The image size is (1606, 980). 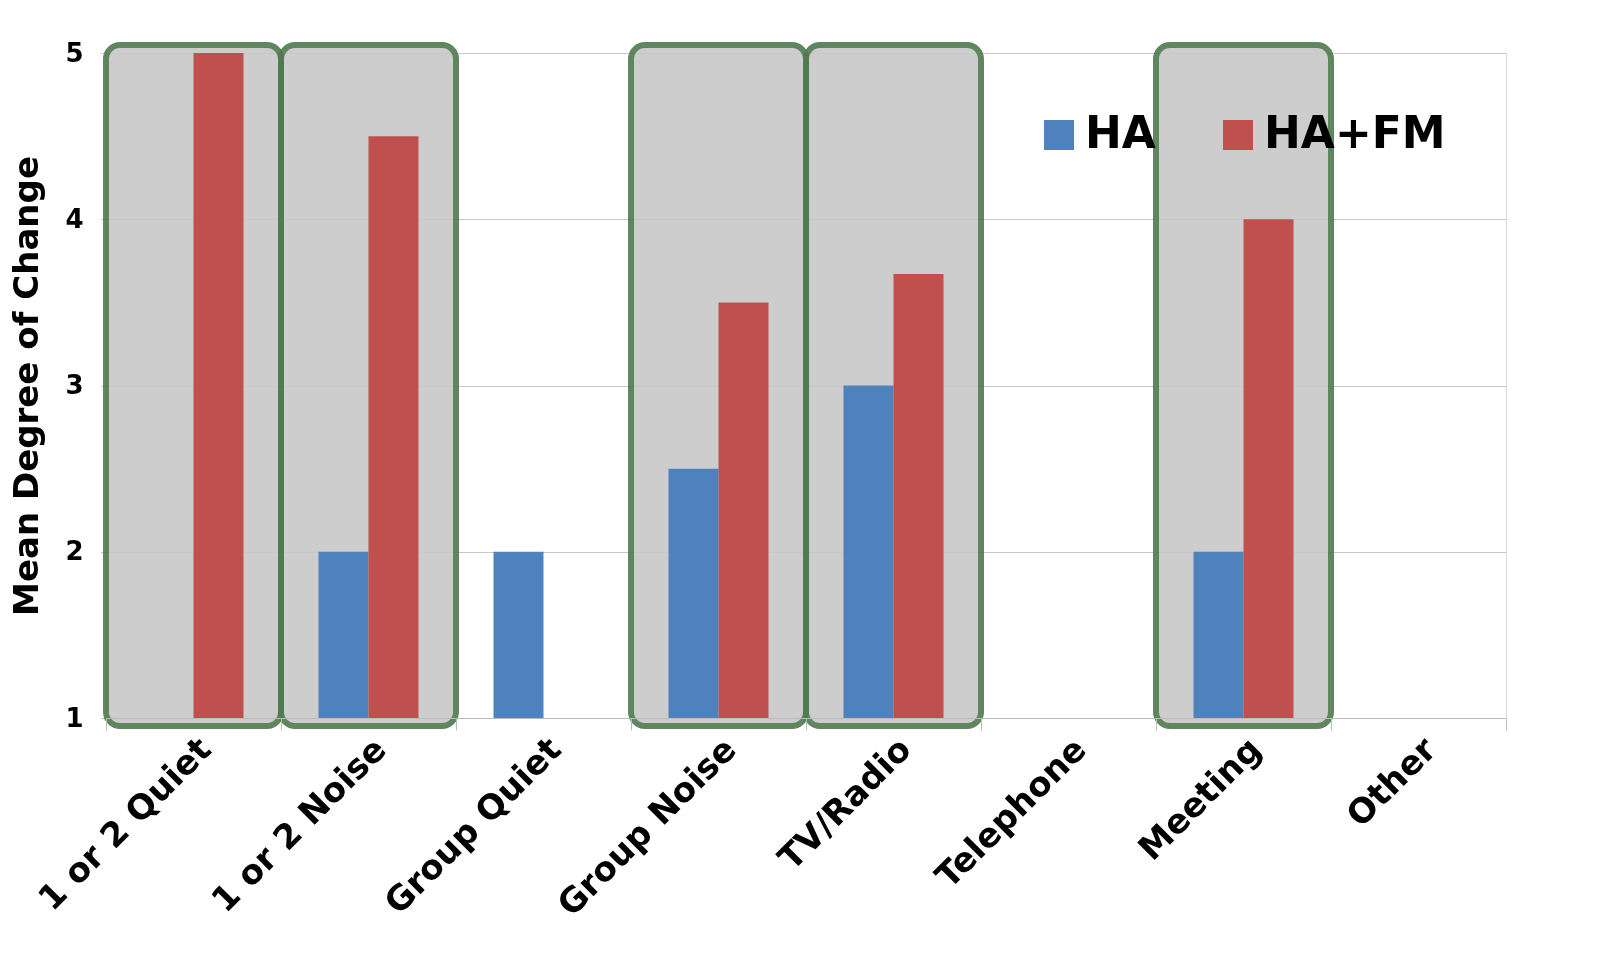 I want to click on y-tick-label: 3, so click(x=74, y=385).